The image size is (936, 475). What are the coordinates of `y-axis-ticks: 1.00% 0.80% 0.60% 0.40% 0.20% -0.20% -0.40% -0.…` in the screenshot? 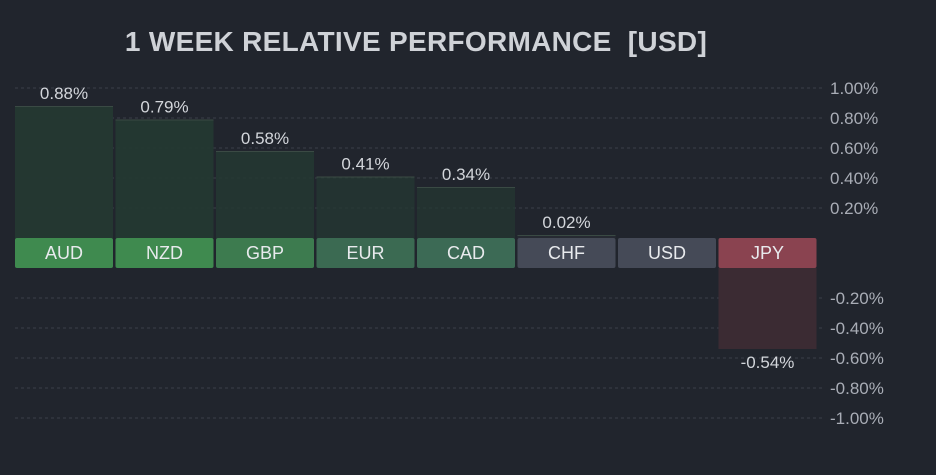 It's located at (857, 253).